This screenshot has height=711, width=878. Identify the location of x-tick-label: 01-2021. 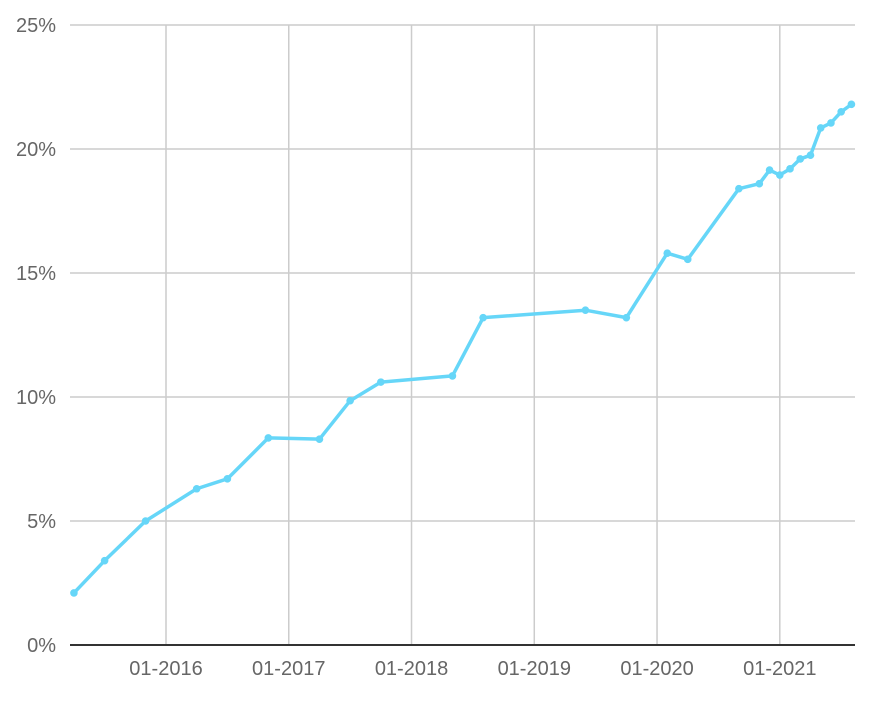
(779, 669).